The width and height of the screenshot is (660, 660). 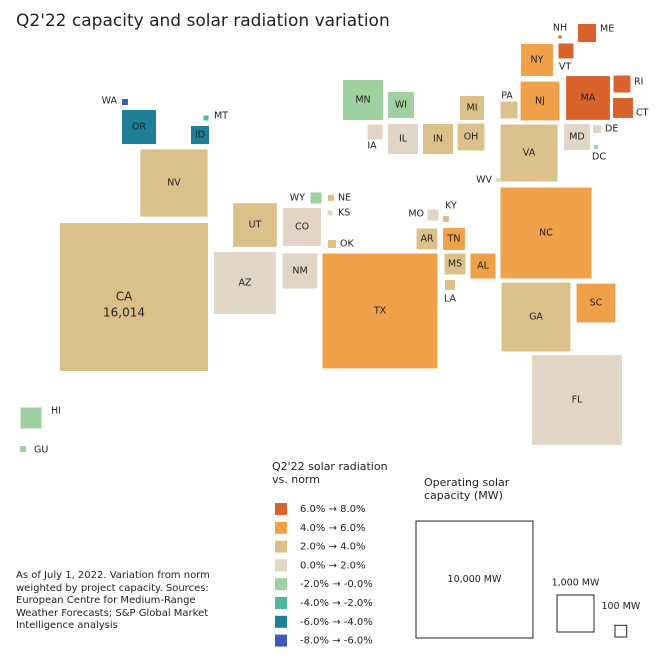 I want to click on state-label: NY, so click(x=537, y=60).